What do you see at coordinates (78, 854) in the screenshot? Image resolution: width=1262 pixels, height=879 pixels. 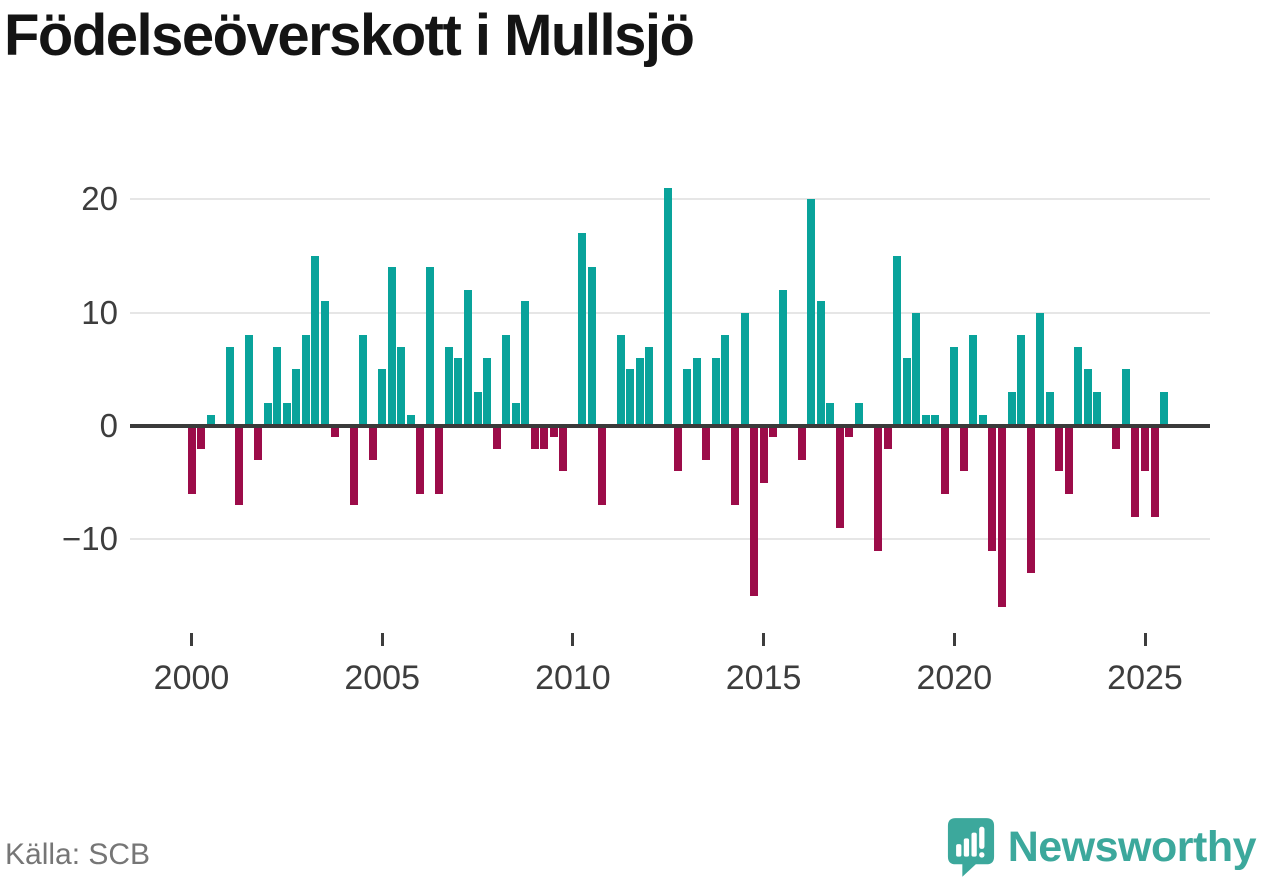 I see `source-label: Källa: SCB` at bounding box center [78, 854].